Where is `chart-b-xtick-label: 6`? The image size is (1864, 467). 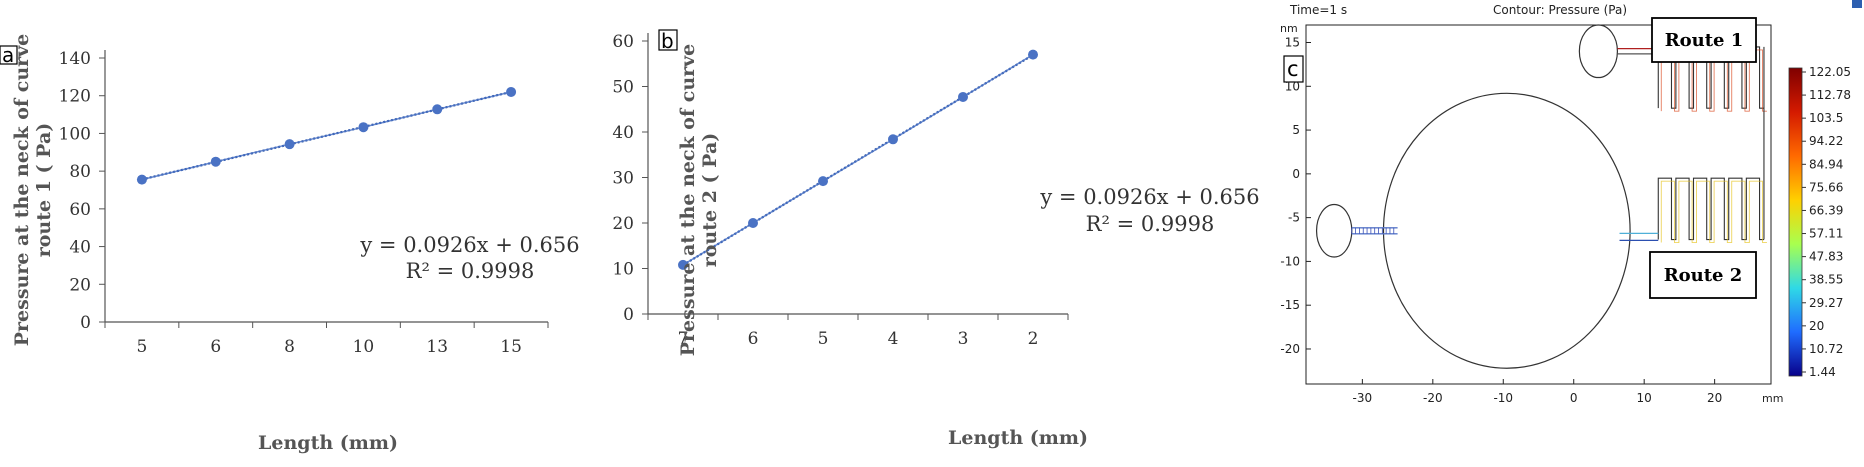
chart-b-xtick-label: 6 is located at coordinates (753, 339).